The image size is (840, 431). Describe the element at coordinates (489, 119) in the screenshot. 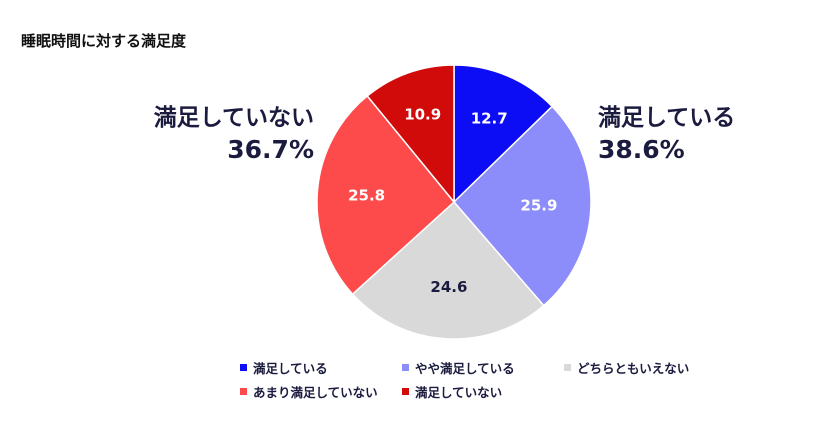

I see `slice-value-label: 12.7` at that location.